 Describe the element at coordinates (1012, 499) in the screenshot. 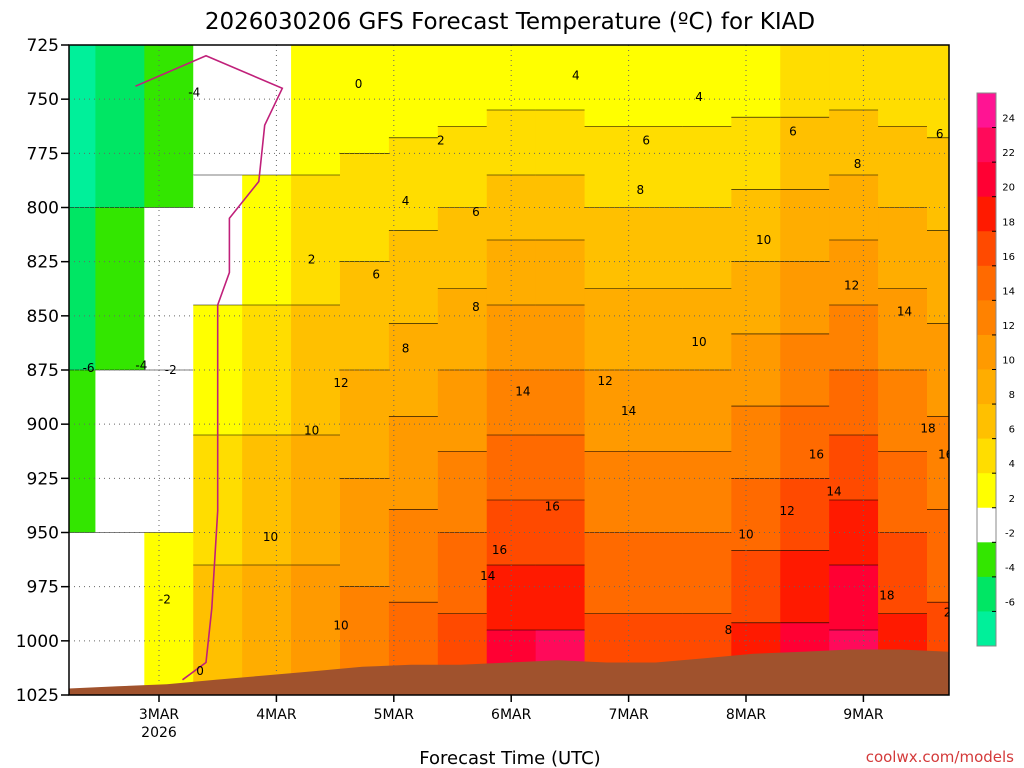

I see `colorbar-label: 2` at that location.